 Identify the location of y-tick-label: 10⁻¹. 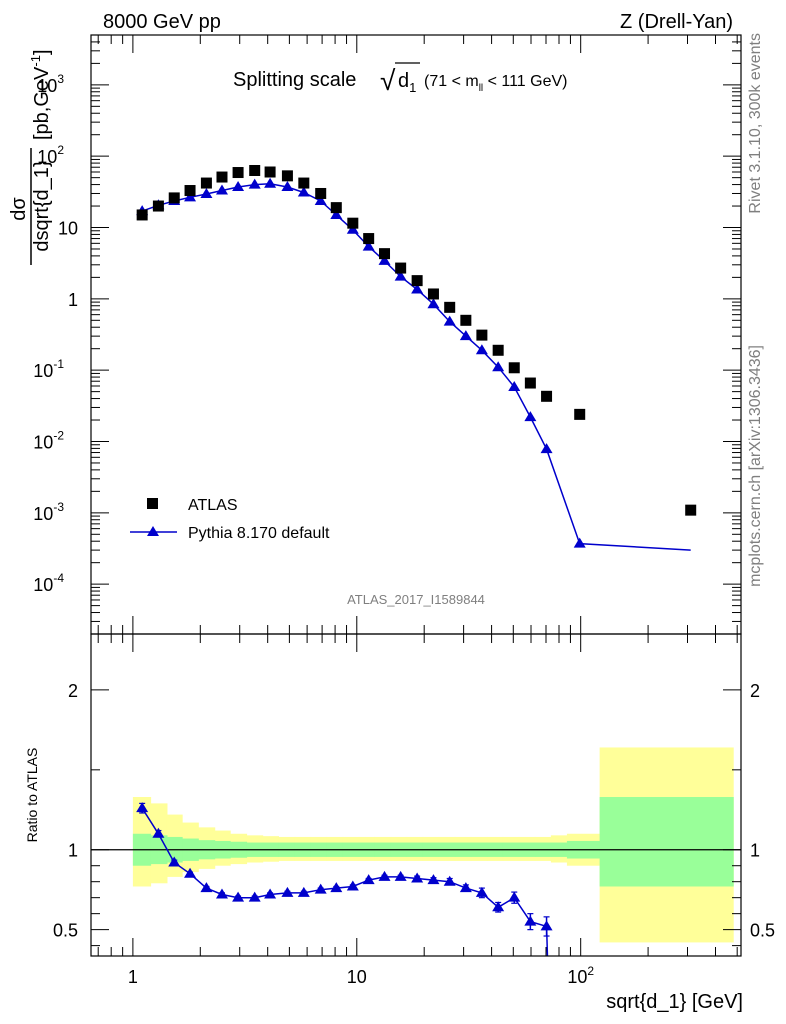
(48, 369).